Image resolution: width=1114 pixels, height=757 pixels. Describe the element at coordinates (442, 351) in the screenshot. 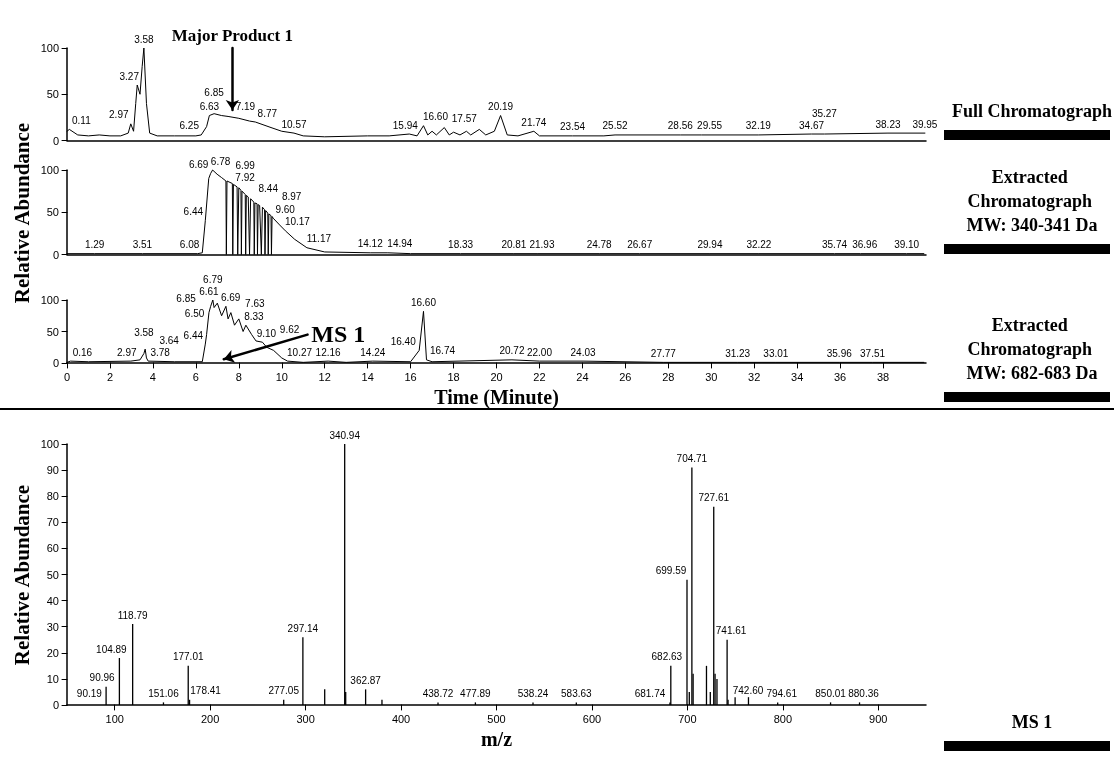

I see `annotation: 16.74` at that location.